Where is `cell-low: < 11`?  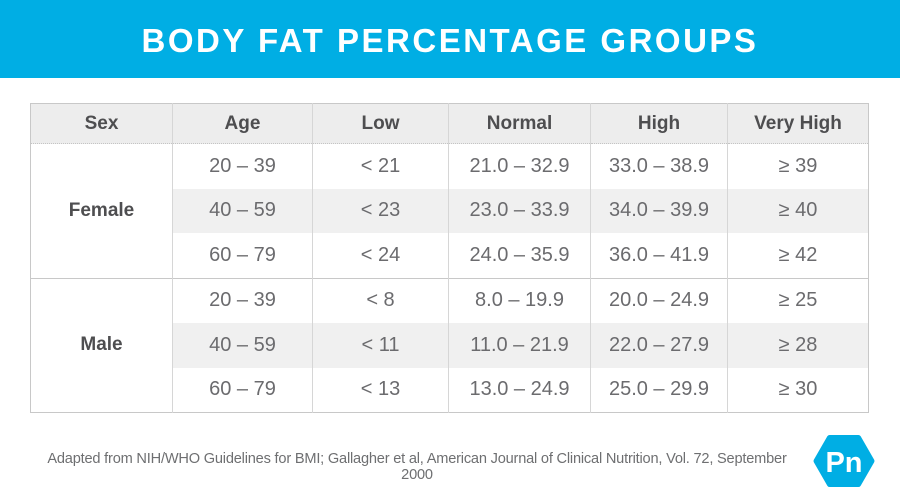
cell-low: < 11 is located at coordinates (380, 345).